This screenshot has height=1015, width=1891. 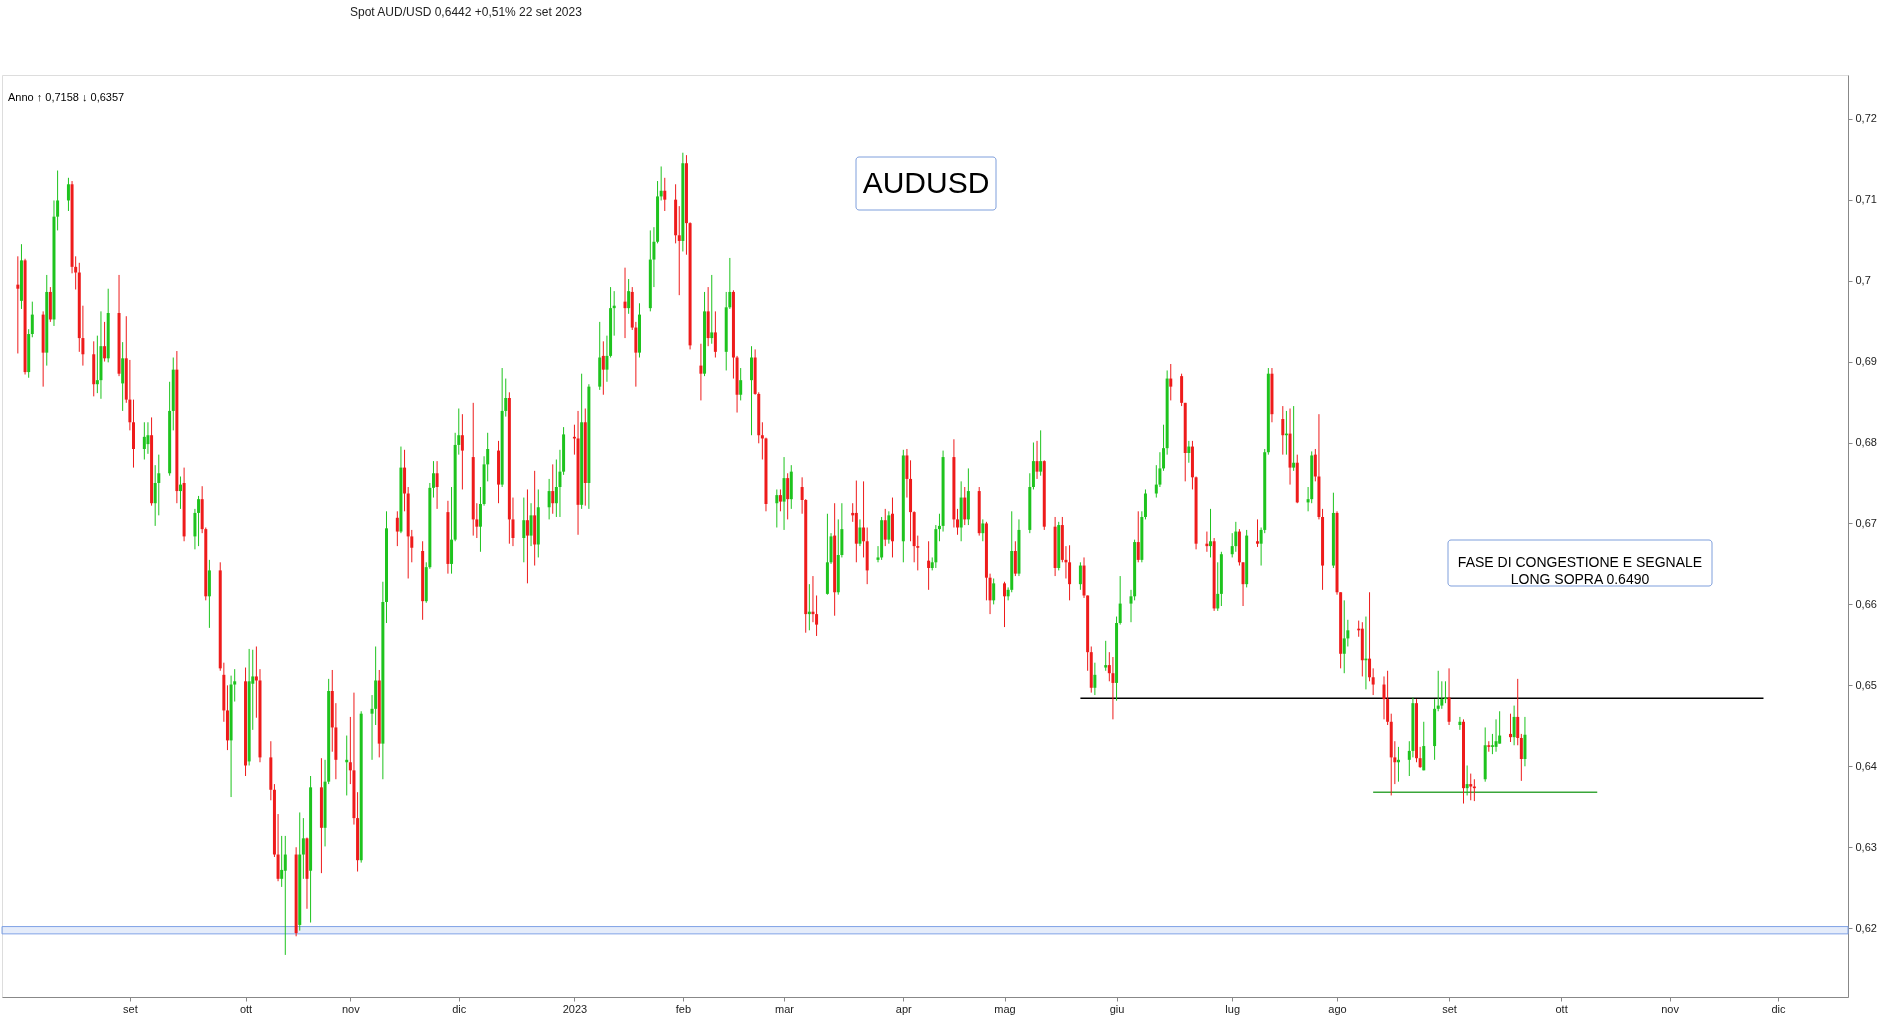 What do you see at coordinates (1005, 1008) in the screenshot?
I see `x-tick-label: mag` at bounding box center [1005, 1008].